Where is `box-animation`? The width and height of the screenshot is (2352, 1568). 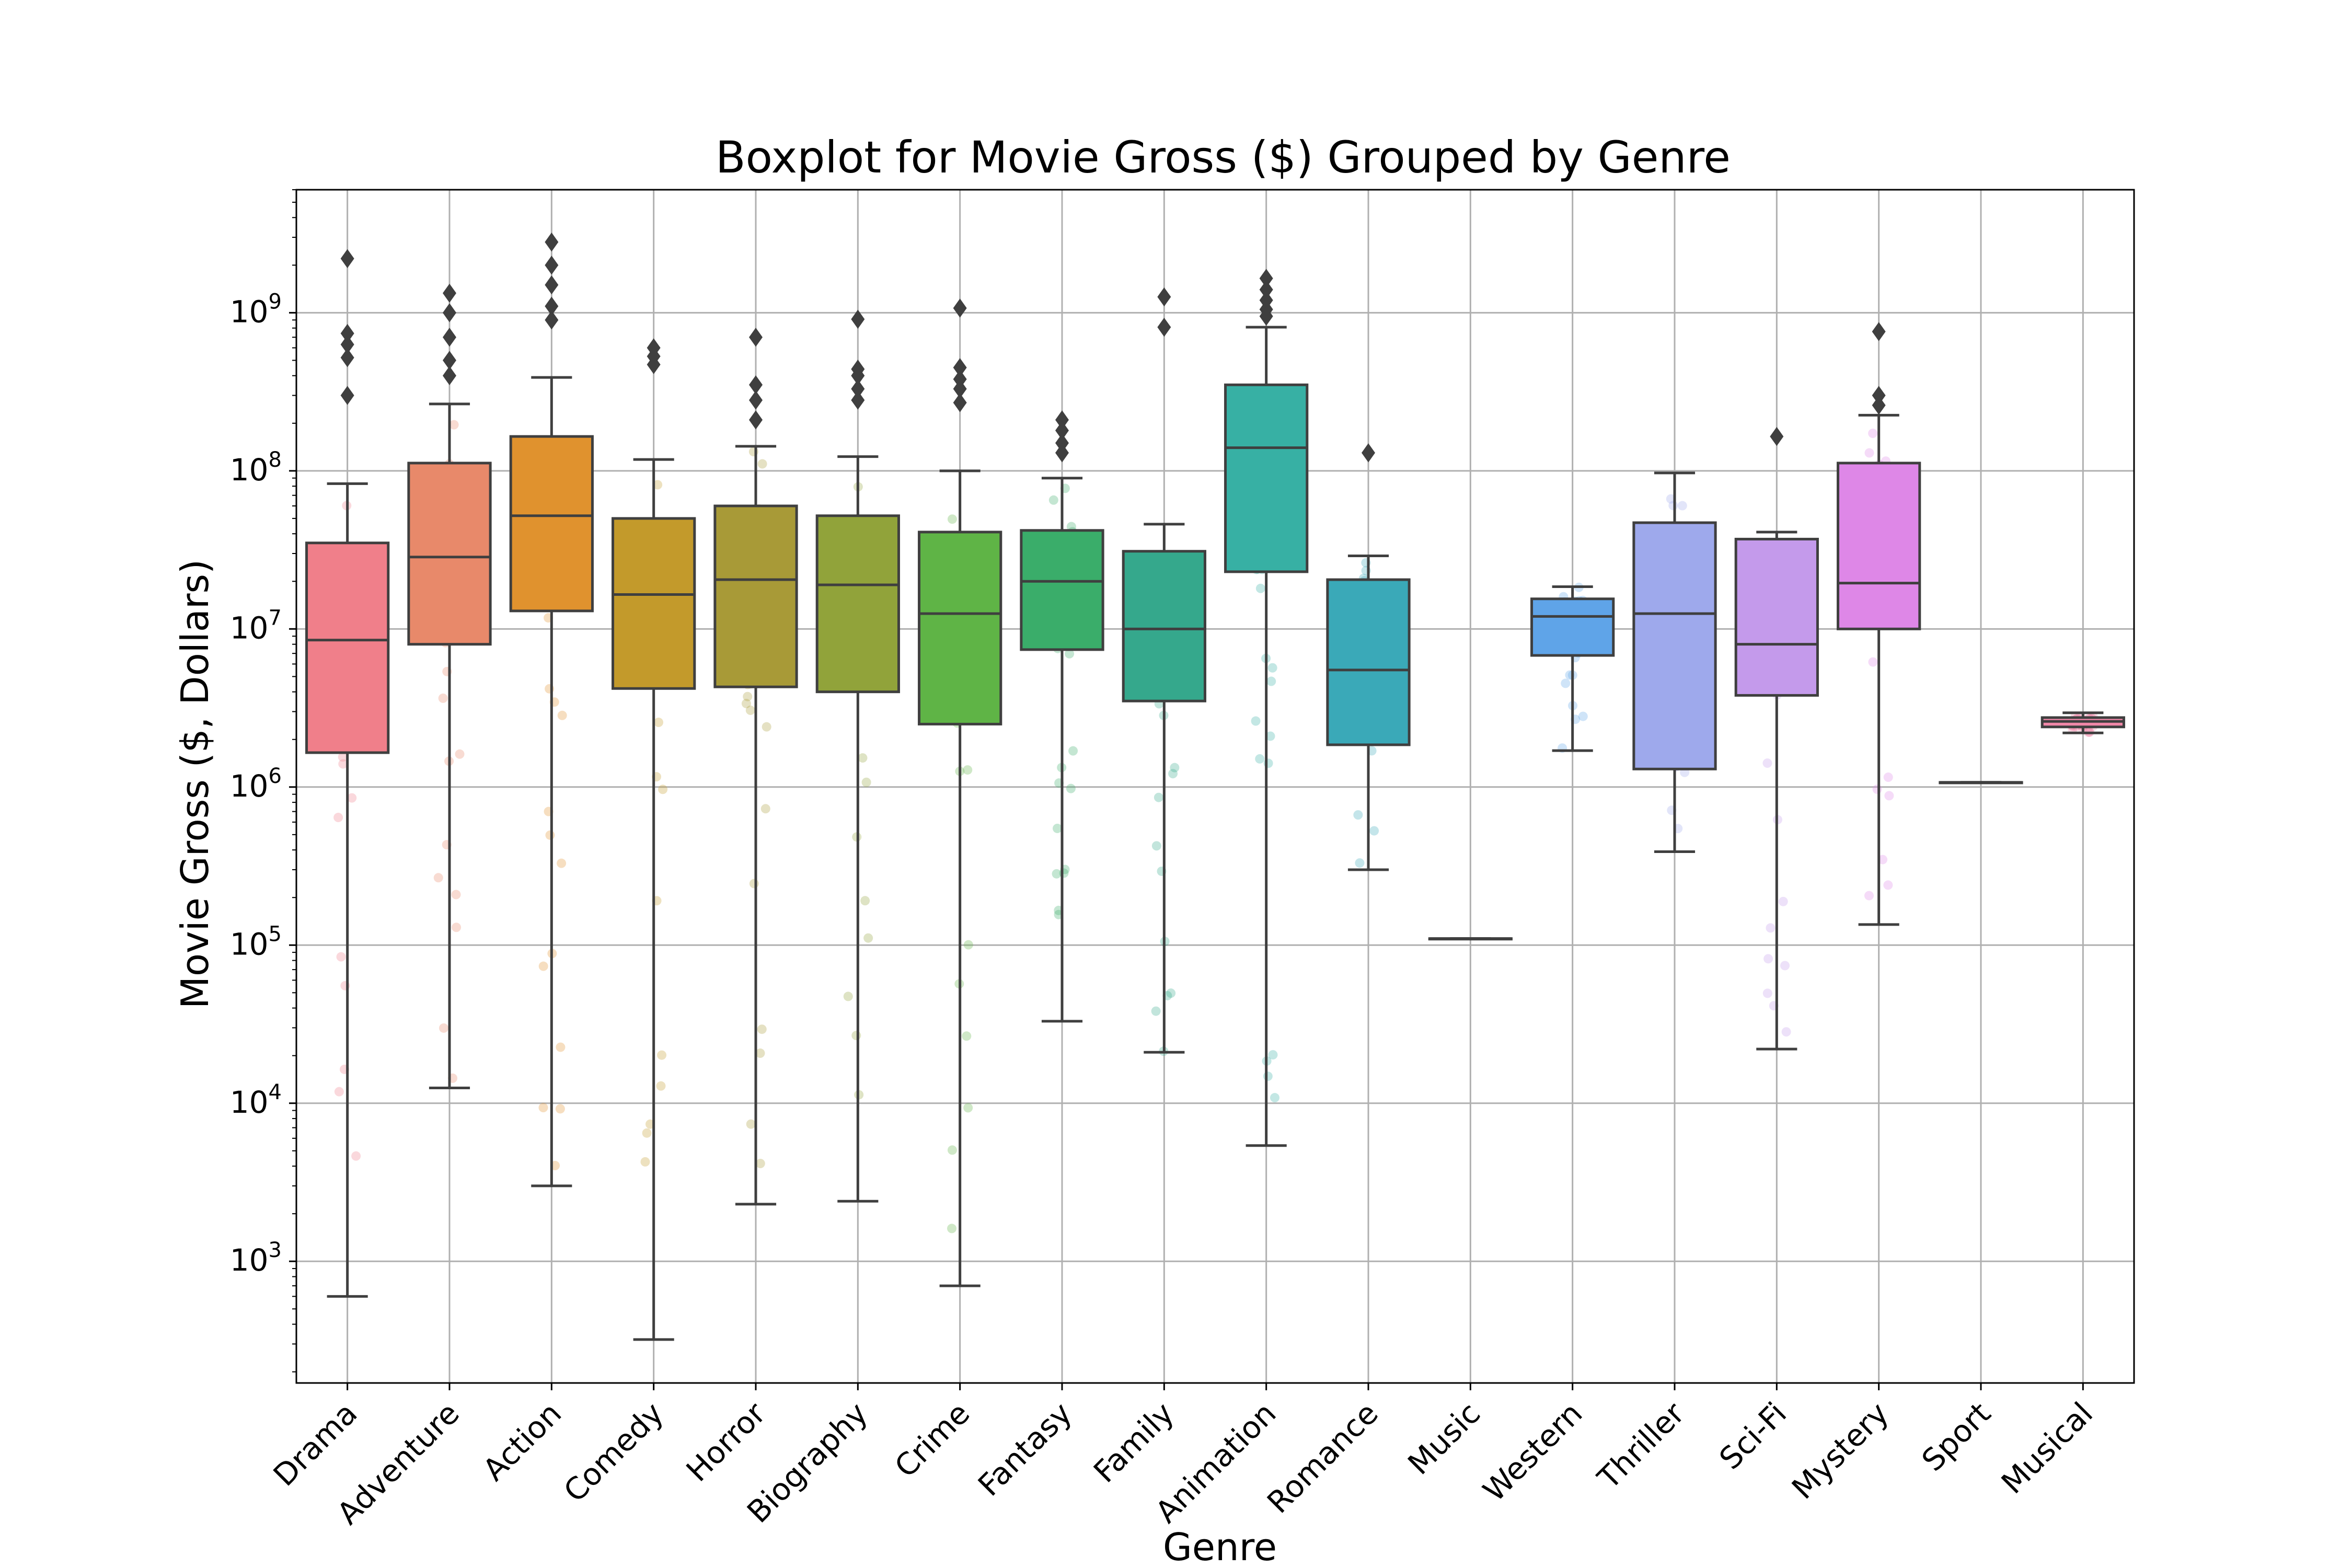 box-animation is located at coordinates (1266, 478).